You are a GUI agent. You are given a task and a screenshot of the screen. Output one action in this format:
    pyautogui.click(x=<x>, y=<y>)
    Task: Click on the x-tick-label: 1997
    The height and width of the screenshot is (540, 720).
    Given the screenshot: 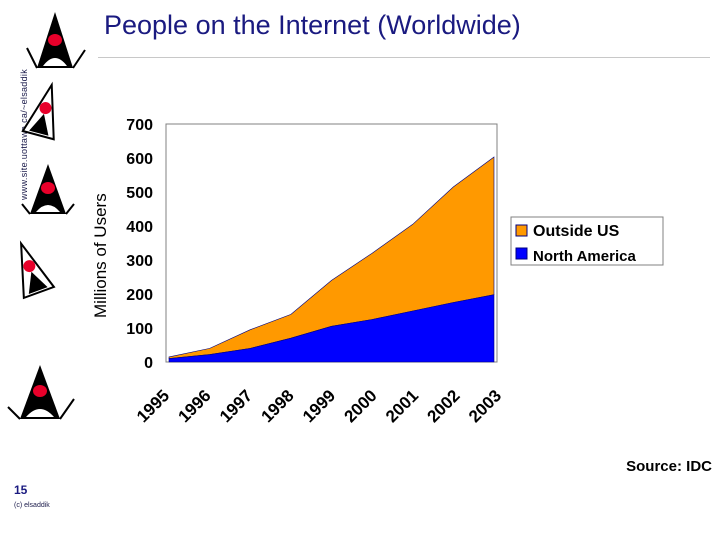 What is the action you would take?
    pyautogui.click(x=236, y=406)
    